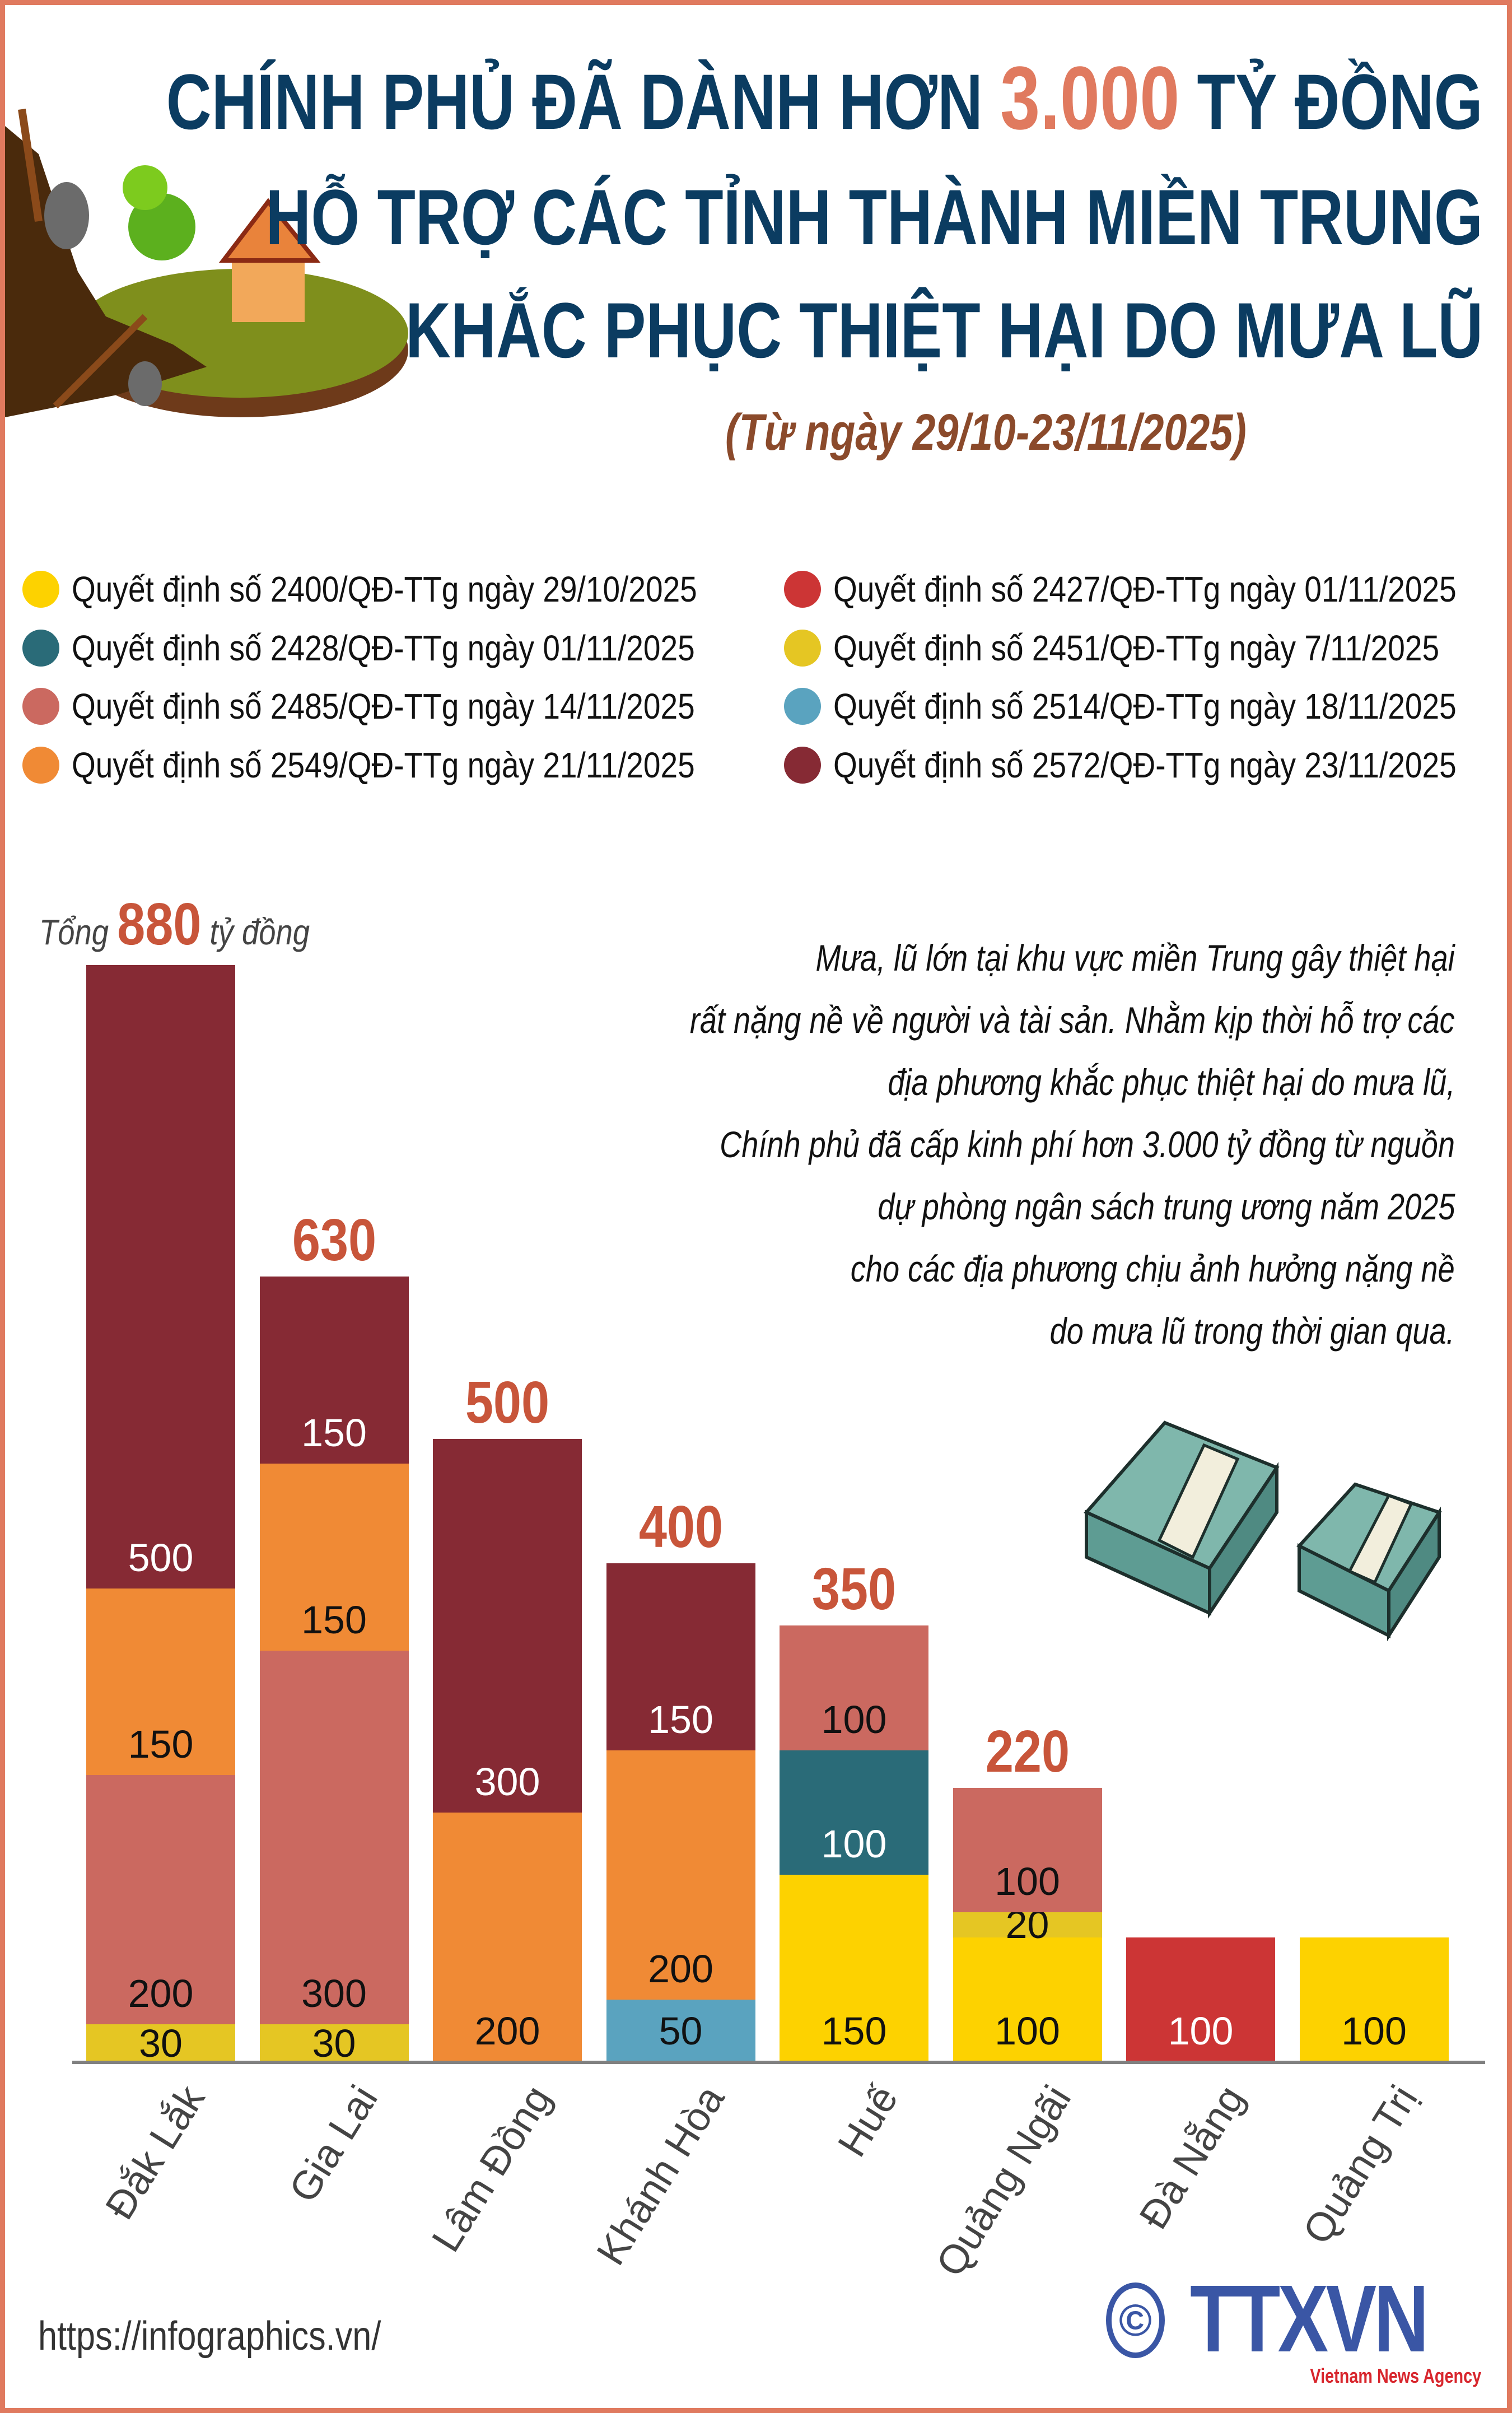  I want to click on segment-value-label: 20, so click(1027, 1925).